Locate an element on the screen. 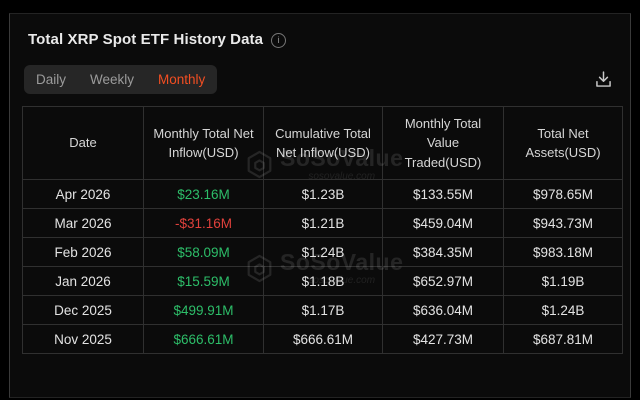 The image size is (640, 400). download-button is located at coordinates (603, 80).